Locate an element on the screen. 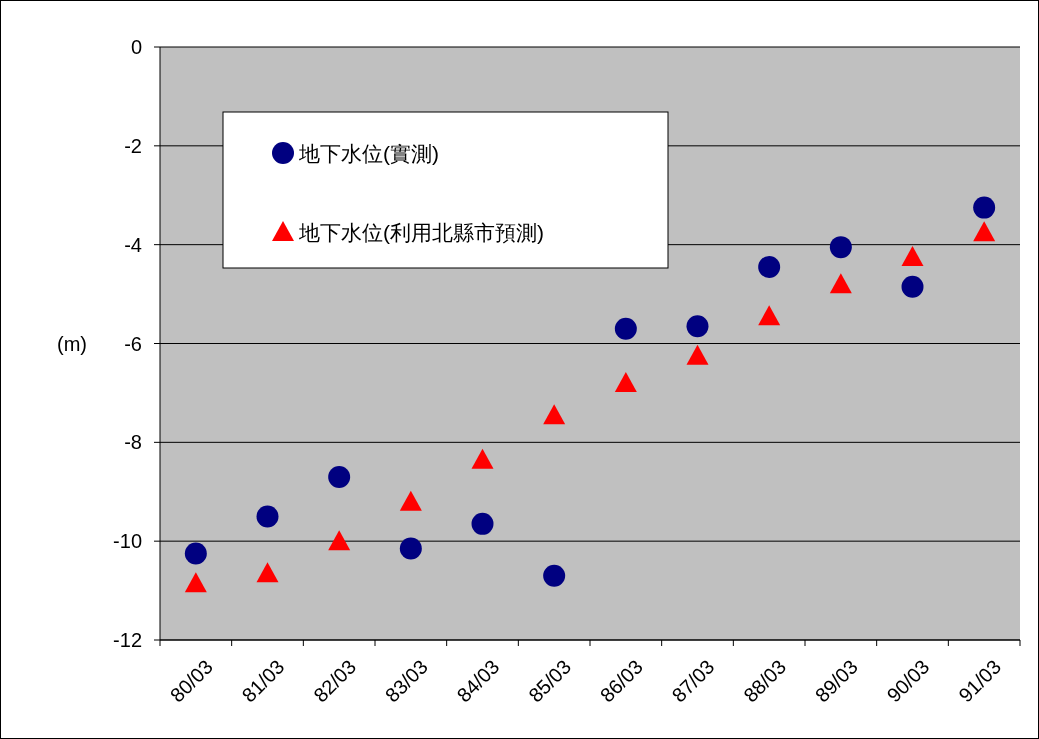 The image size is (1039, 739). y-tick-label: -6 is located at coordinates (133, 343).